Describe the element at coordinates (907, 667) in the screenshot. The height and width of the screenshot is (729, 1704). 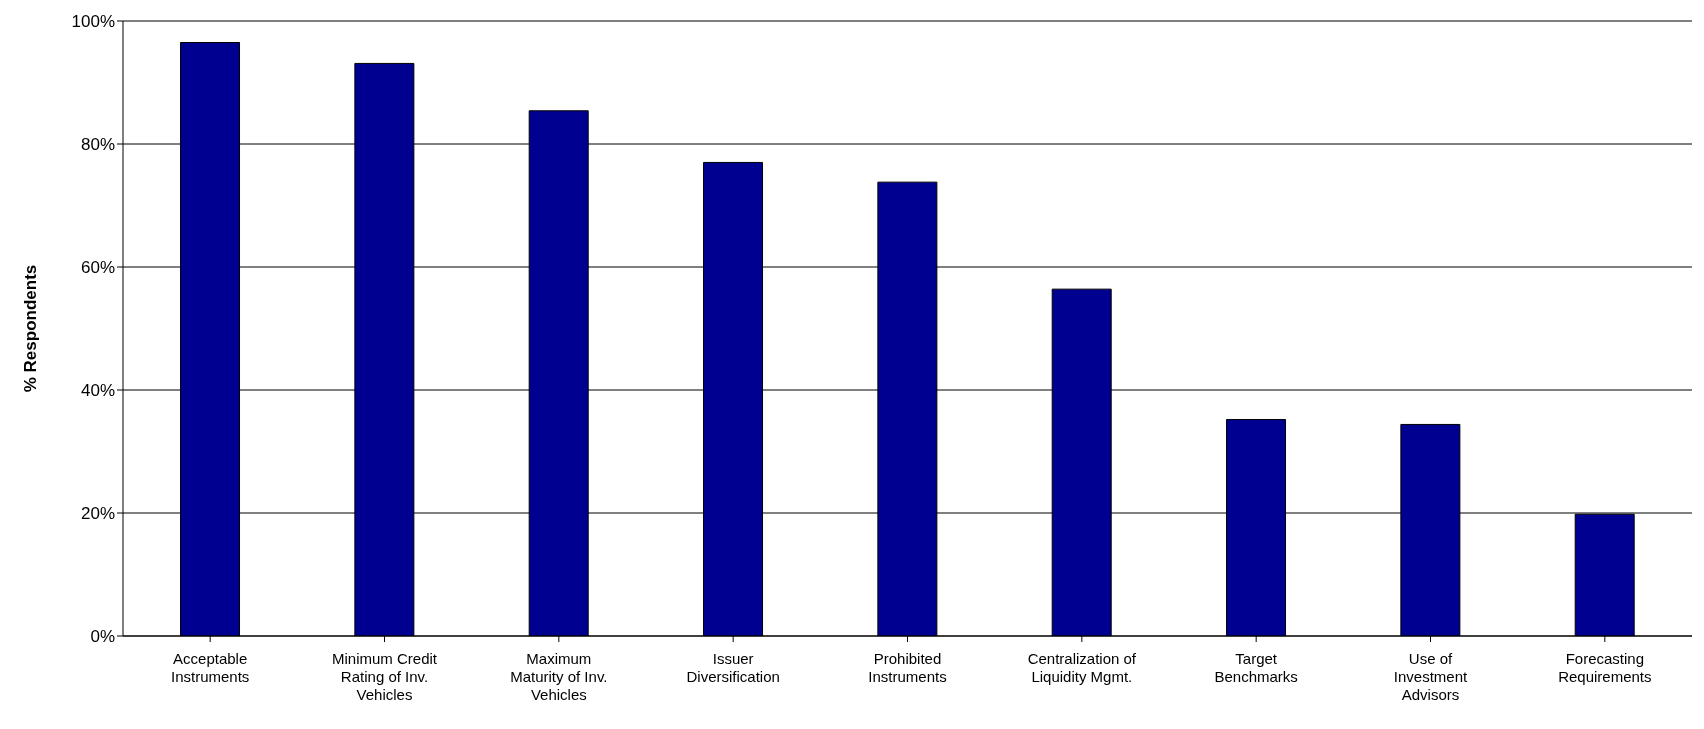
I see `x-tick-label: Prohibited Instruments` at that location.